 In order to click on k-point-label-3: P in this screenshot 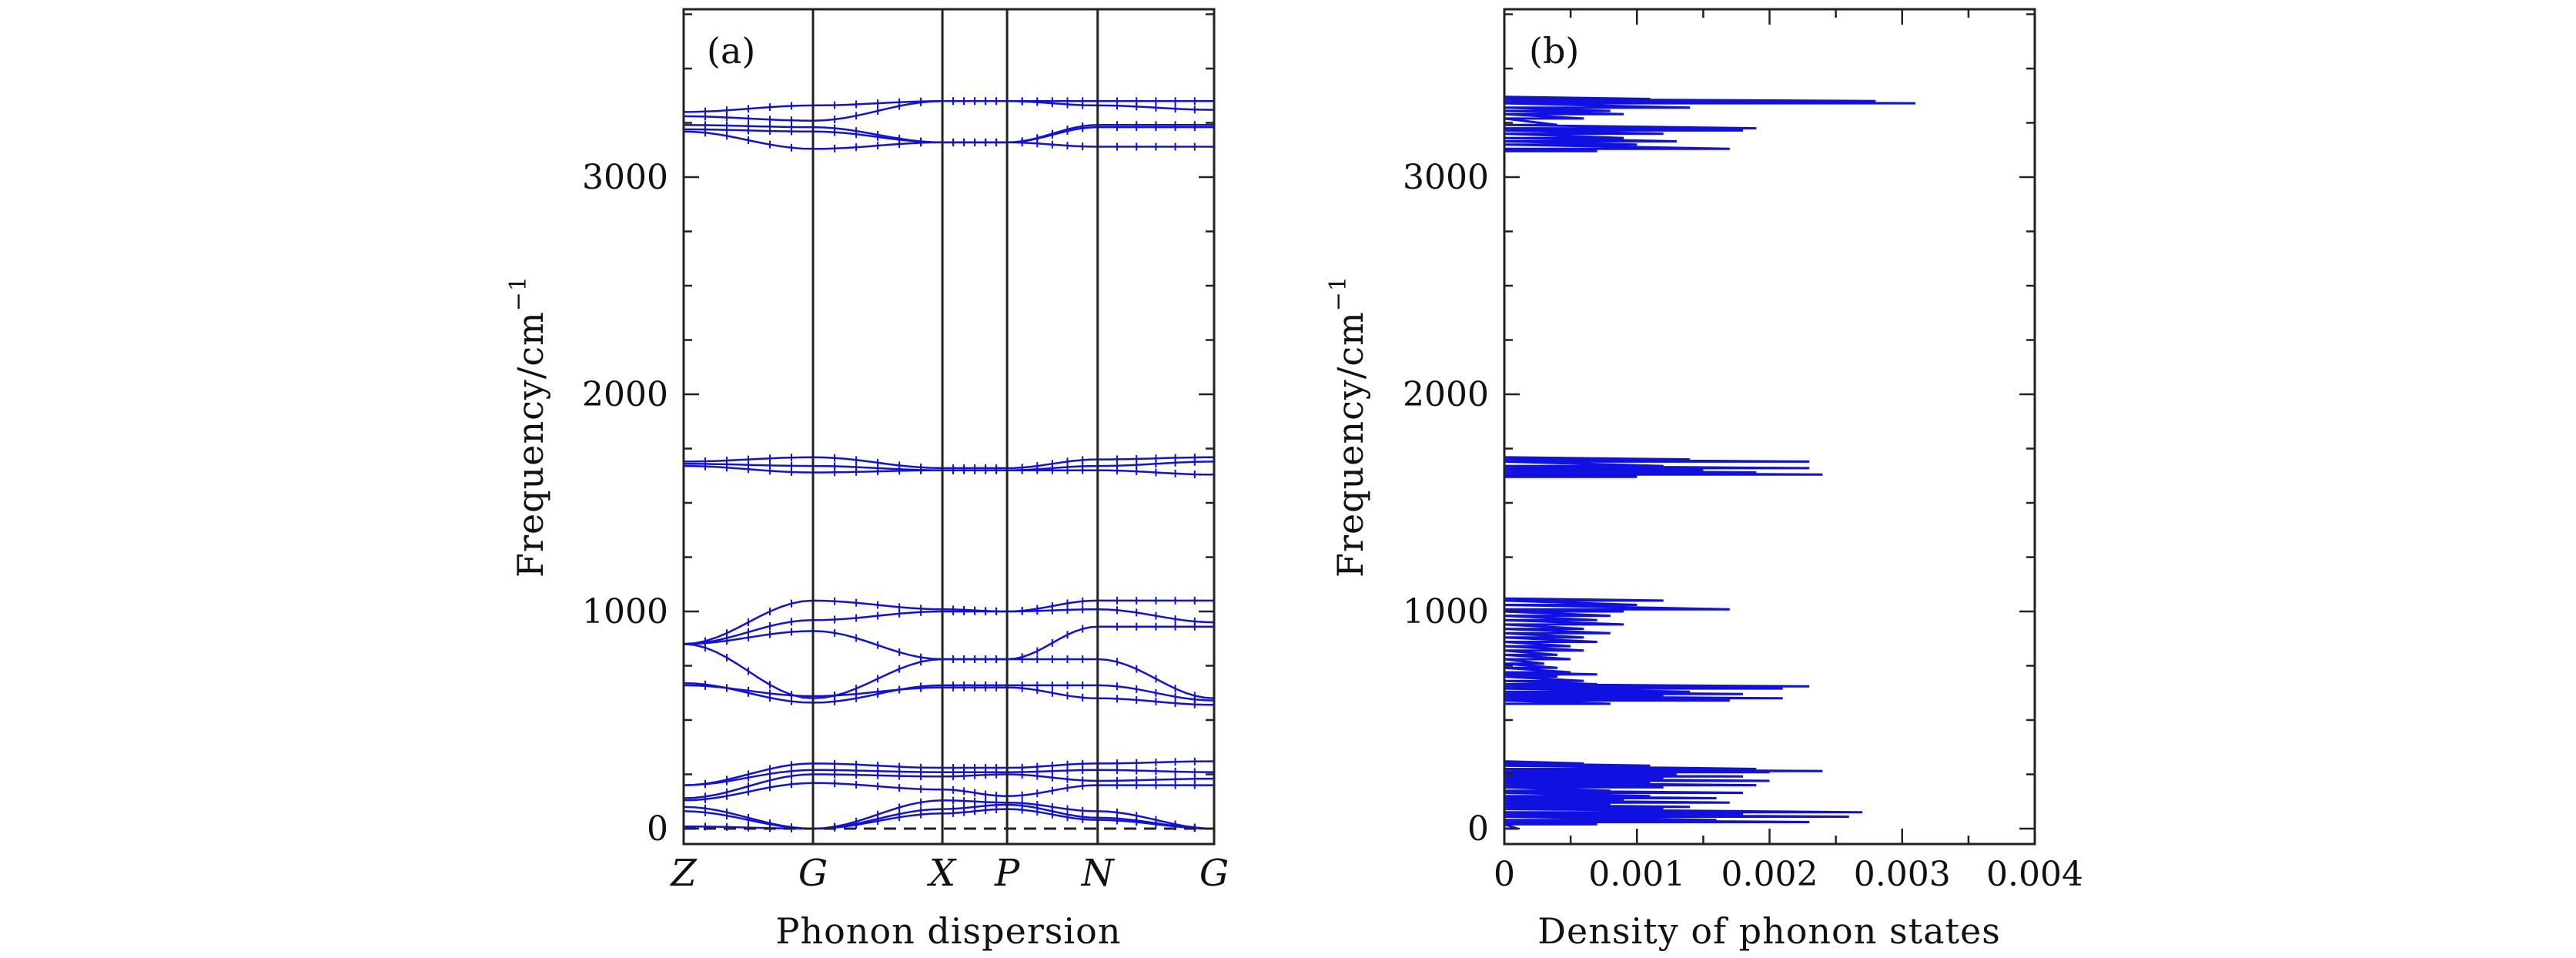, I will do `click(1007, 873)`.